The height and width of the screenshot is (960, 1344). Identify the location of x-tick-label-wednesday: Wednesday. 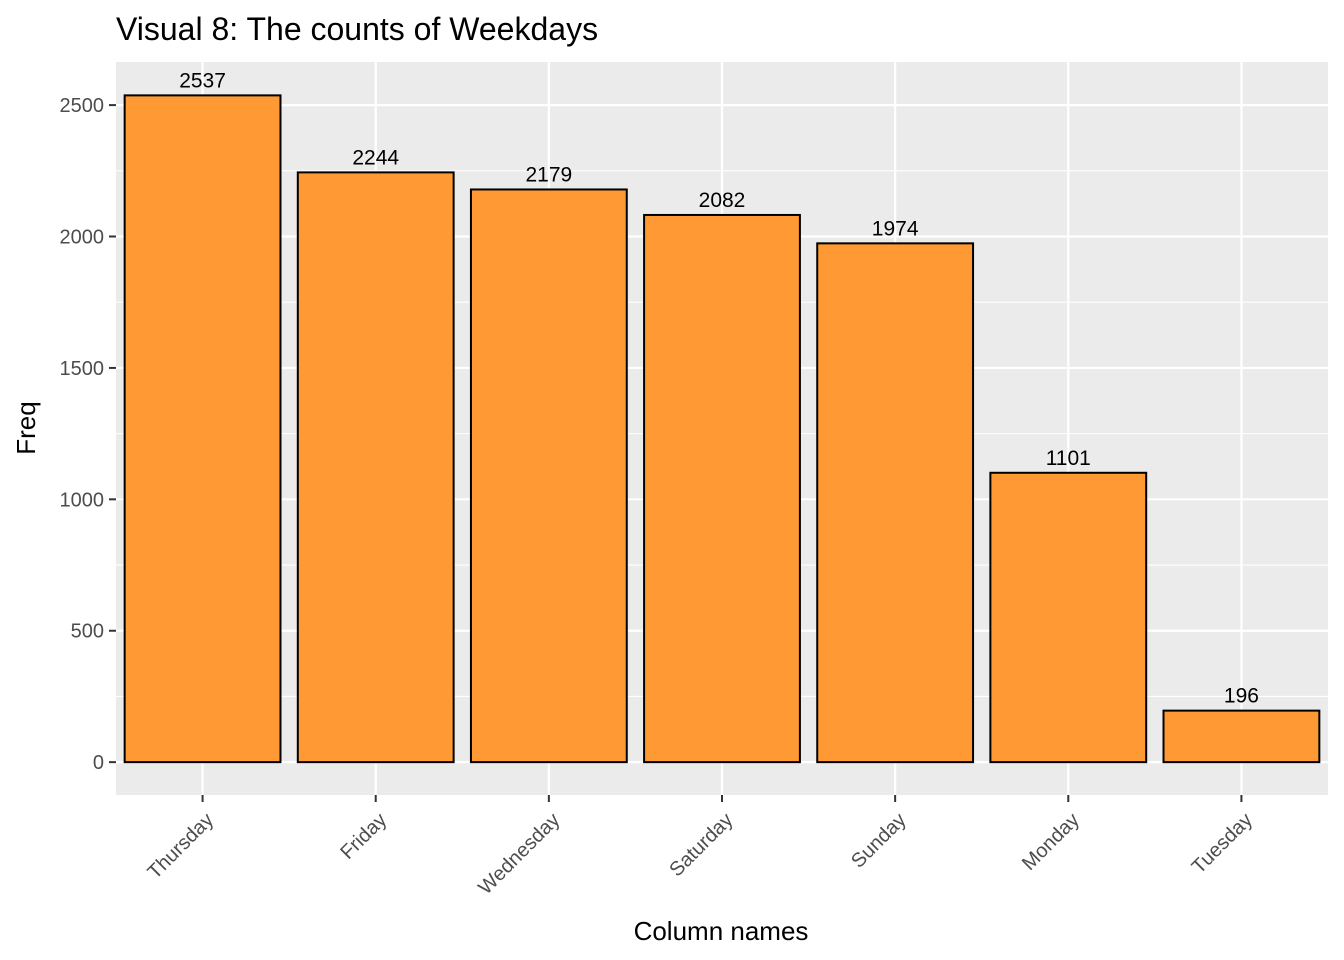
(519, 854).